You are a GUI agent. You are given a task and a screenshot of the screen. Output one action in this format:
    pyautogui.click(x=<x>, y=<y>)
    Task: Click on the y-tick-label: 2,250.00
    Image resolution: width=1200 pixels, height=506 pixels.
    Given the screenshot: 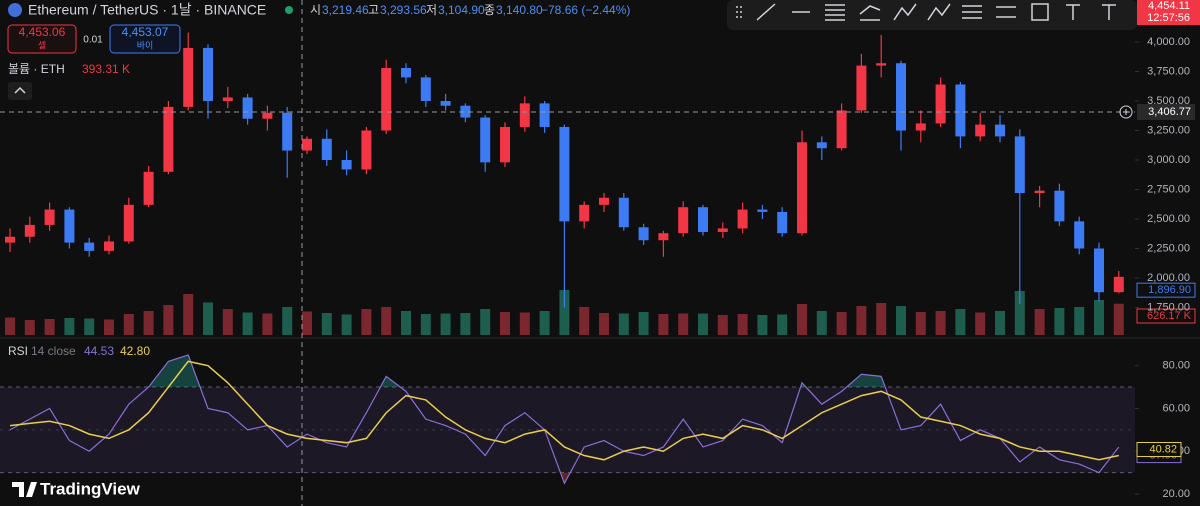 What is the action you would take?
    pyautogui.click(x=1168, y=248)
    